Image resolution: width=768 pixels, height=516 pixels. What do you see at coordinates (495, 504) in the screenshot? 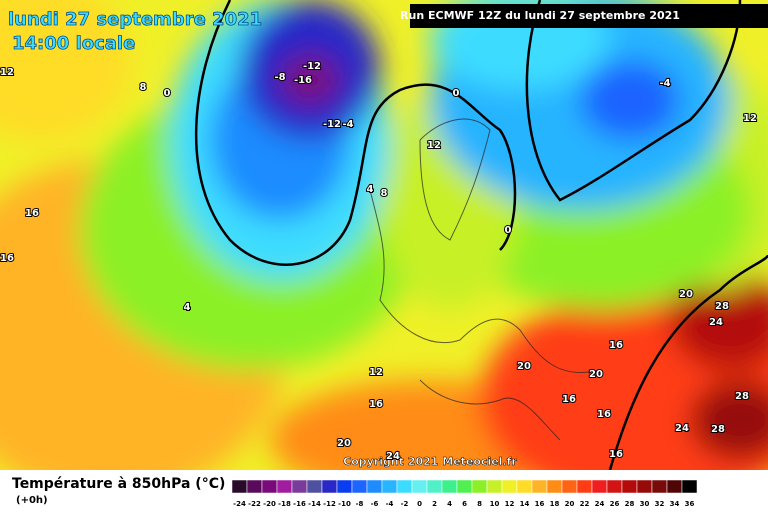
I see `scale-label: 10` at bounding box center [495, 504].